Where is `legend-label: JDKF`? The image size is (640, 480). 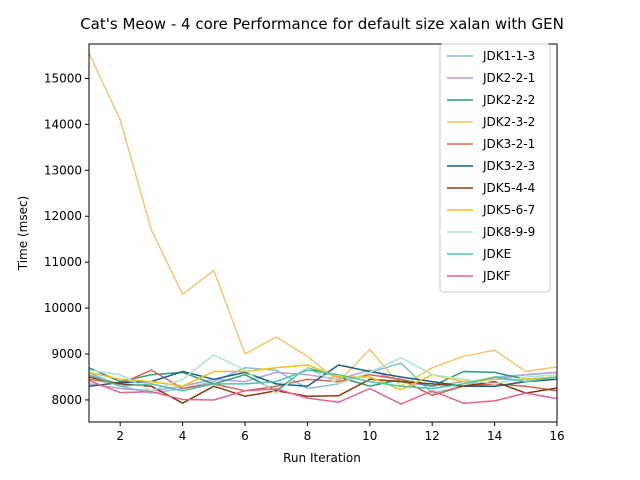
legend-label: JDKF is located at coordinates (496, 276).